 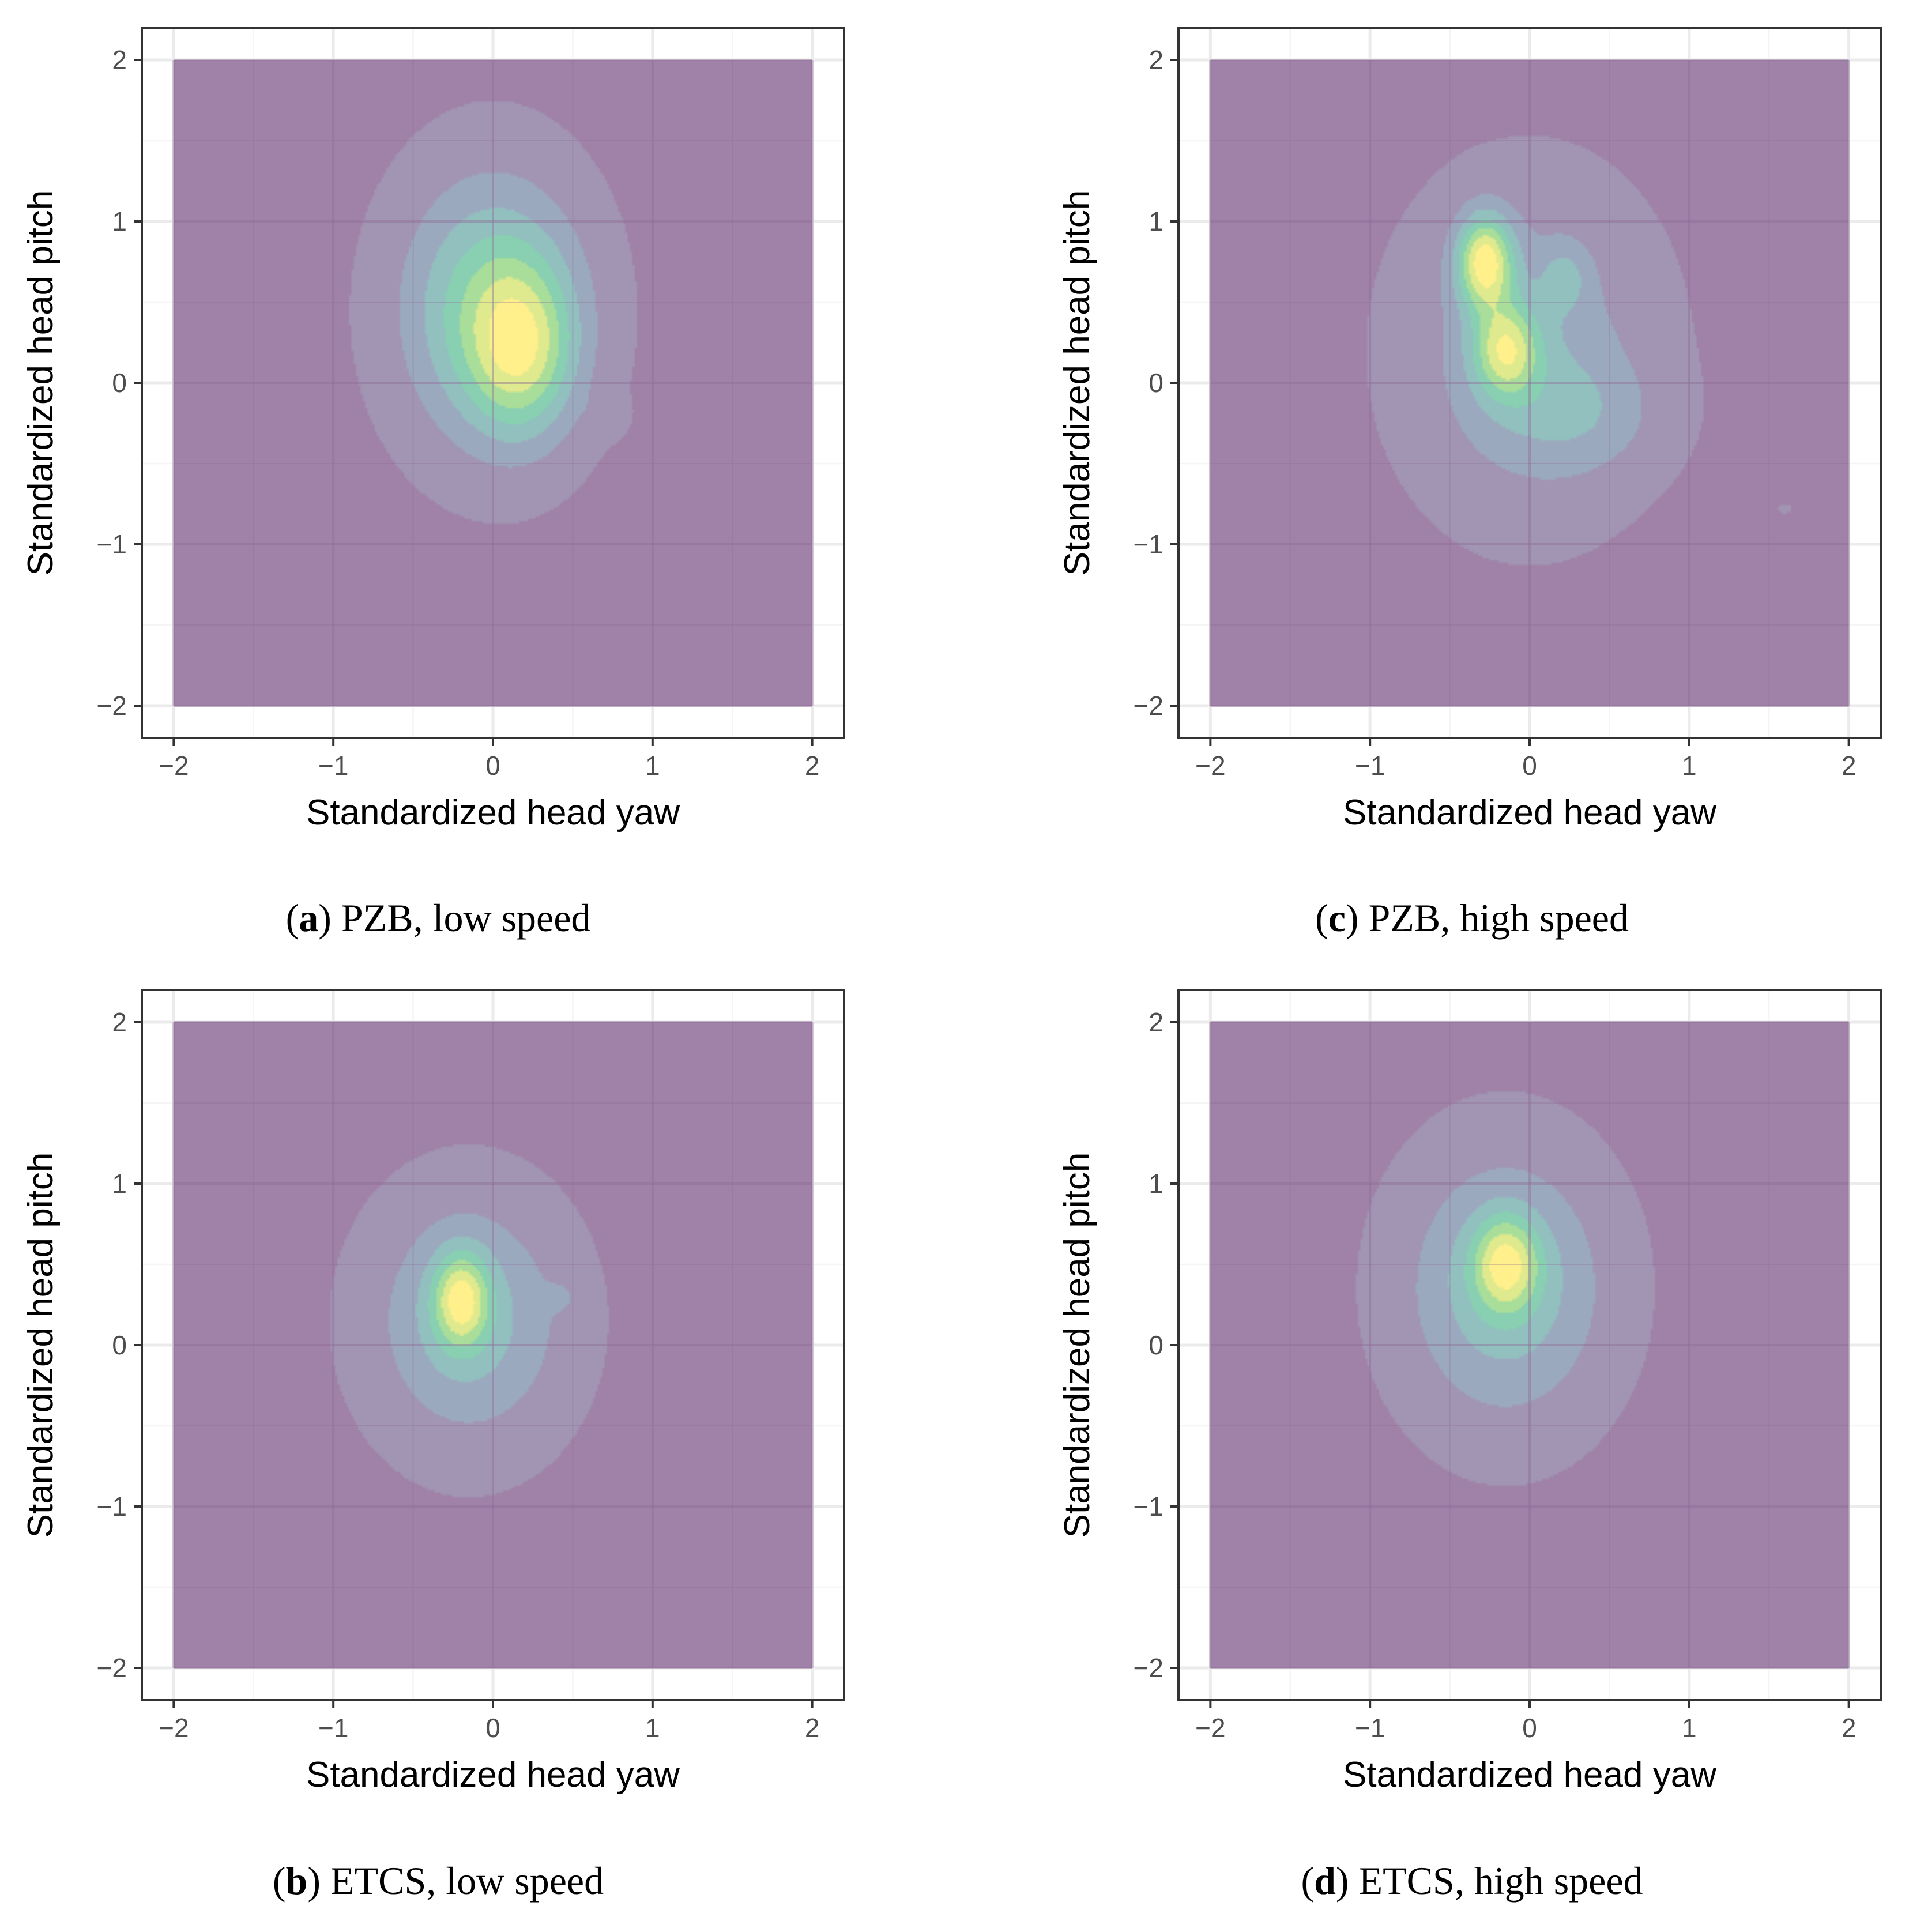 I want to click on caption-text: ) ETCS, high speed, so click(x=1490, y=1881).